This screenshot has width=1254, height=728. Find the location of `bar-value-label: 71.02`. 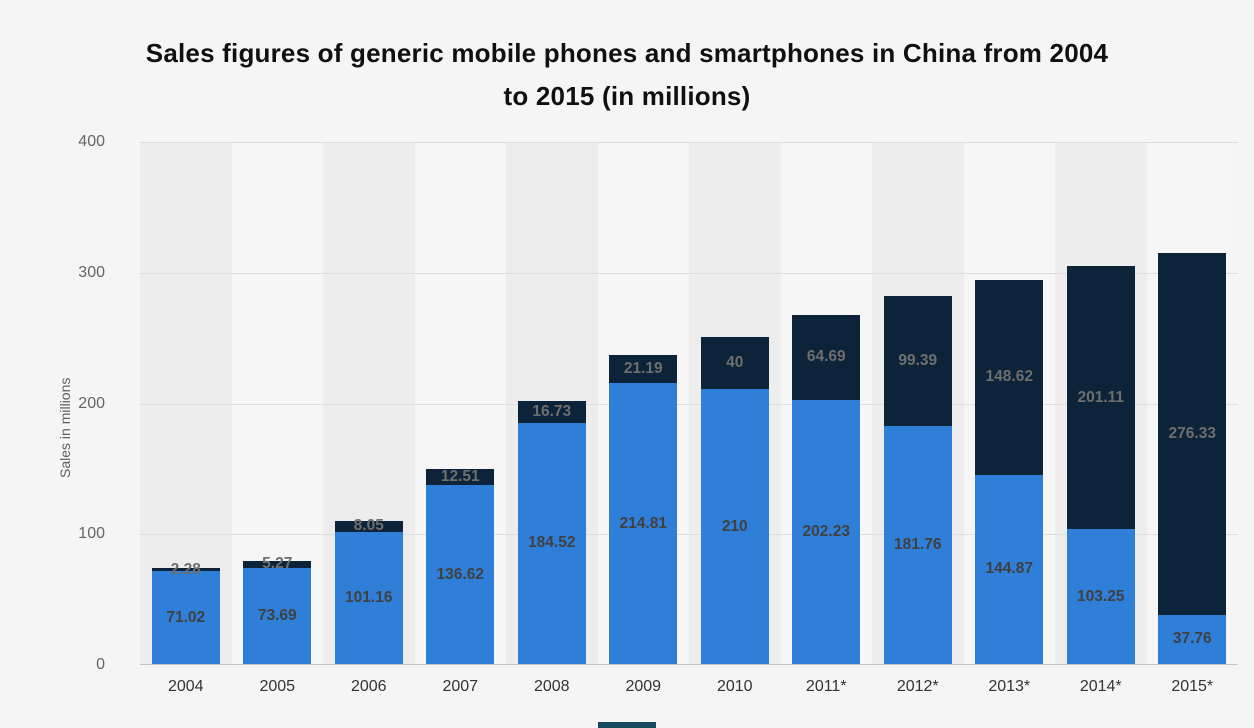

bar-value-label: 71.02 is located at coordinates (186, 617).